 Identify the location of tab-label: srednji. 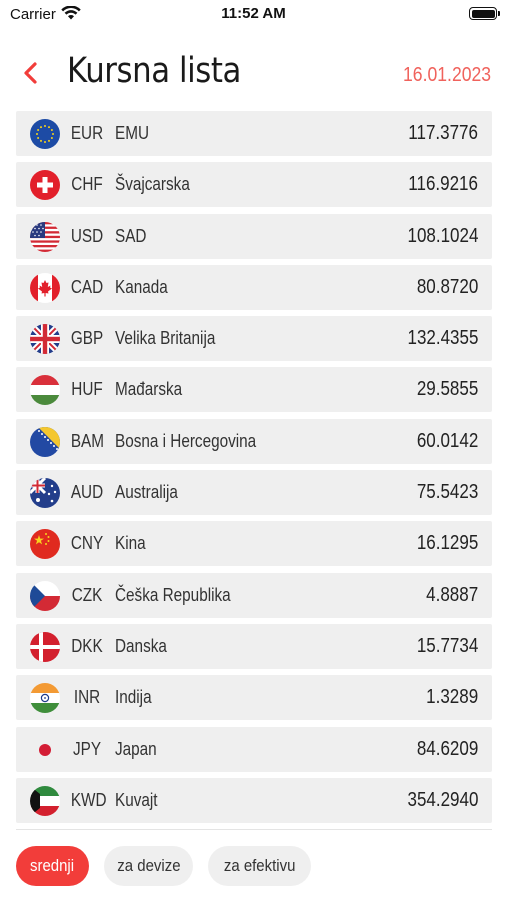
(52, 865).